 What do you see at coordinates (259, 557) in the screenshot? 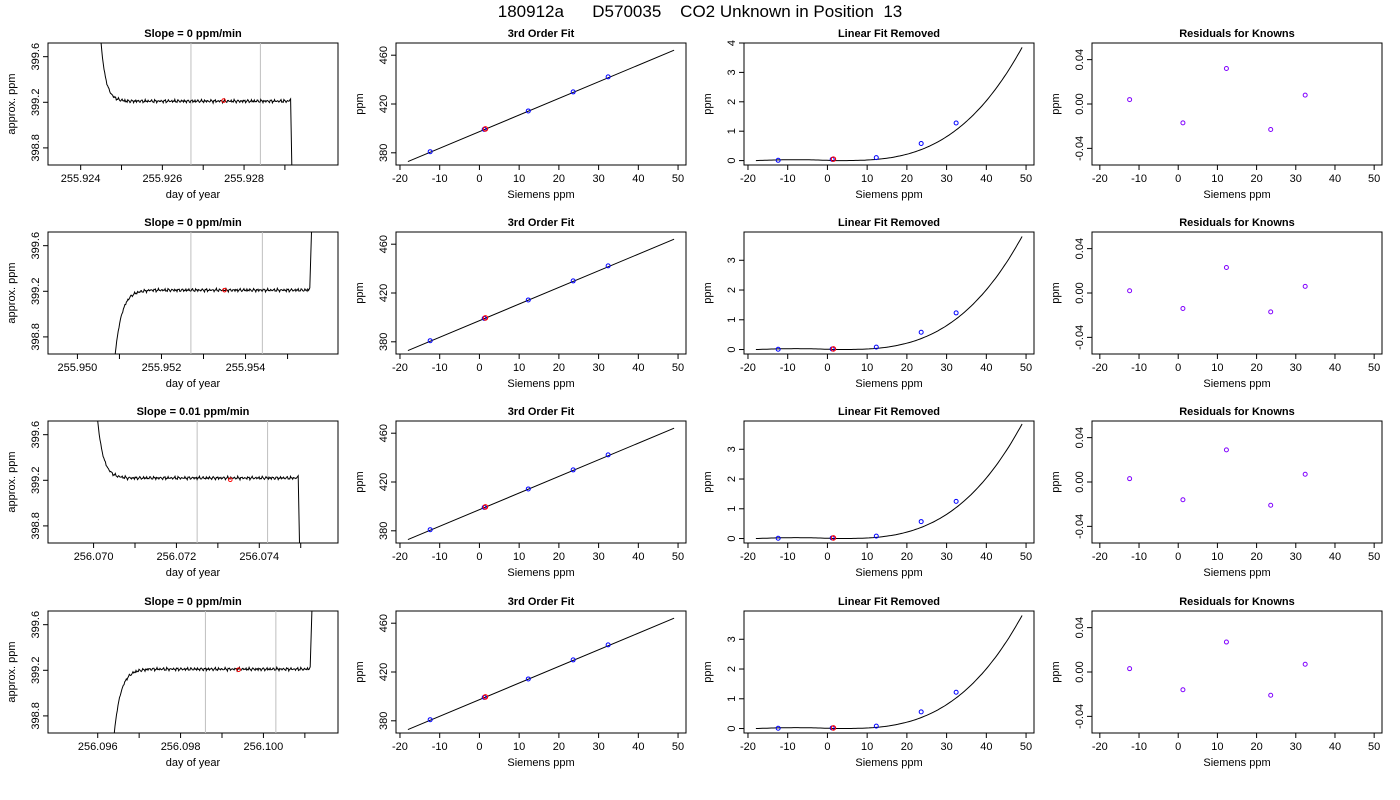
I see `x-tick-label: 256.074` at bounding box center [259, 557].